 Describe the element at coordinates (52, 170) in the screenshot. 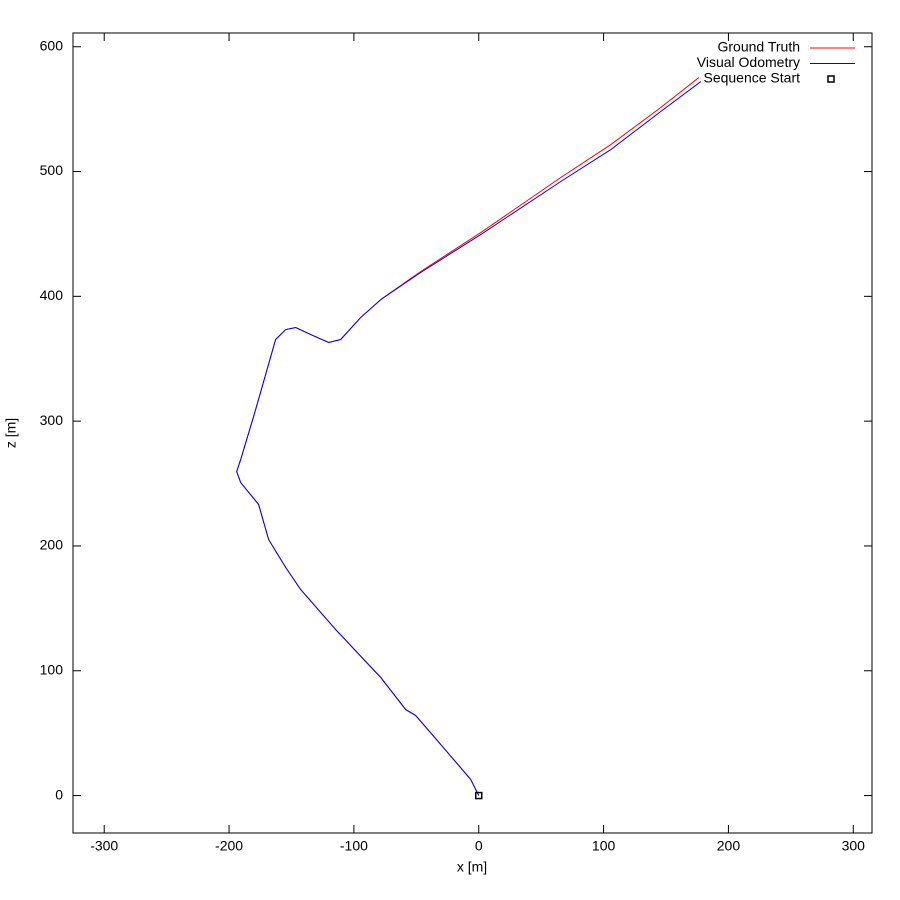

I see `y-tick-label: 500` at that location.